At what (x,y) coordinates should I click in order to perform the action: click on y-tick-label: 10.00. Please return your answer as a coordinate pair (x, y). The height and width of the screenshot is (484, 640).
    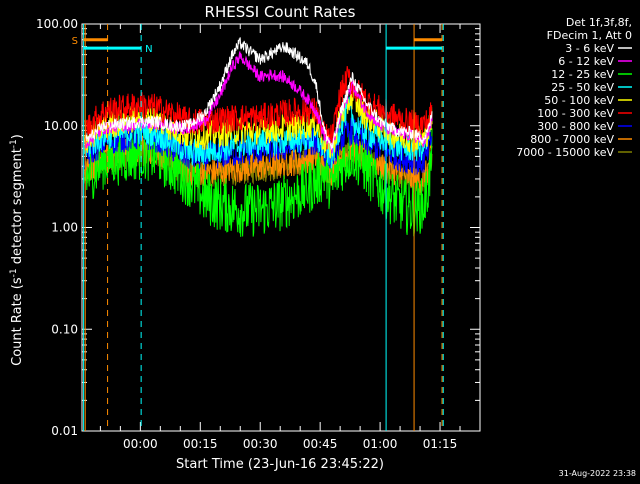
    Looking at the image, I should click on (61, 126).